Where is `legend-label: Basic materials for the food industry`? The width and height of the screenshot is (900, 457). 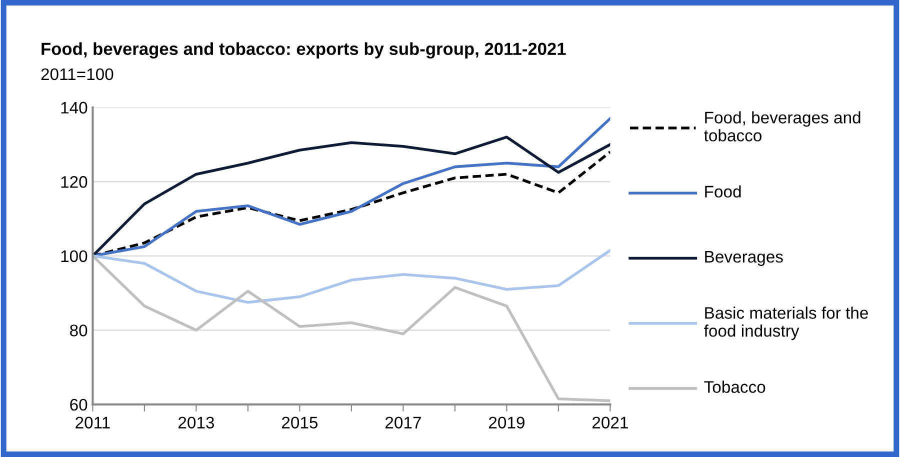 legend-label: Basic materials for the food industry is located at coordinates (786, 323).